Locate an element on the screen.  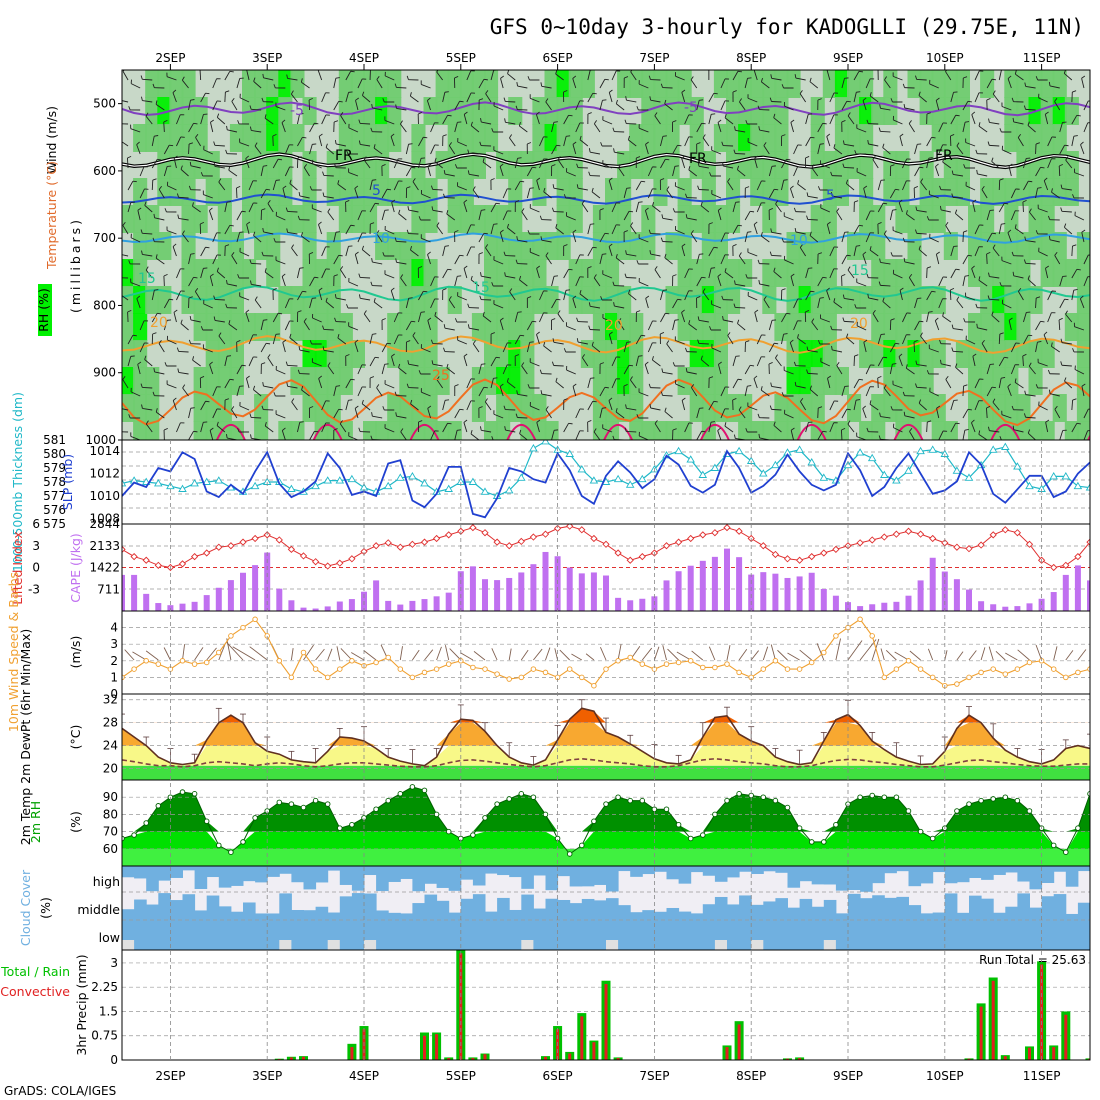
lifted-index-series-point is located at coordinates (606, 544).